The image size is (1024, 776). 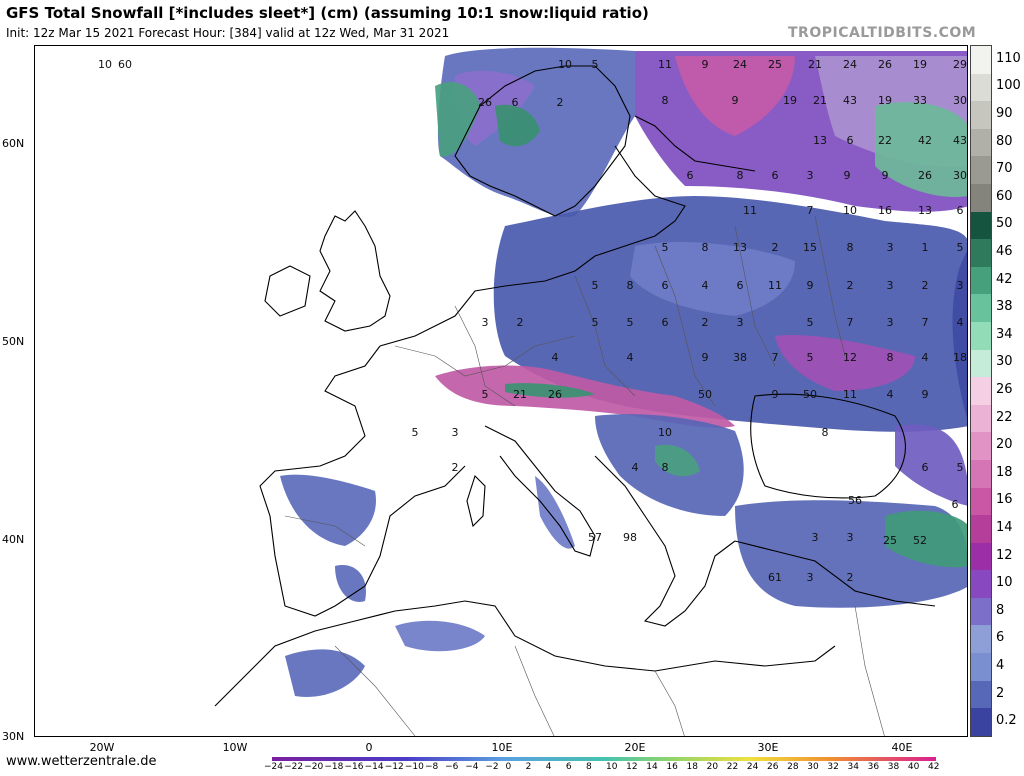 What do you see at coordinates (1000, 610) in the screenshot?
I see `colorbar-label: 8` at bounding box center [1000, 610].